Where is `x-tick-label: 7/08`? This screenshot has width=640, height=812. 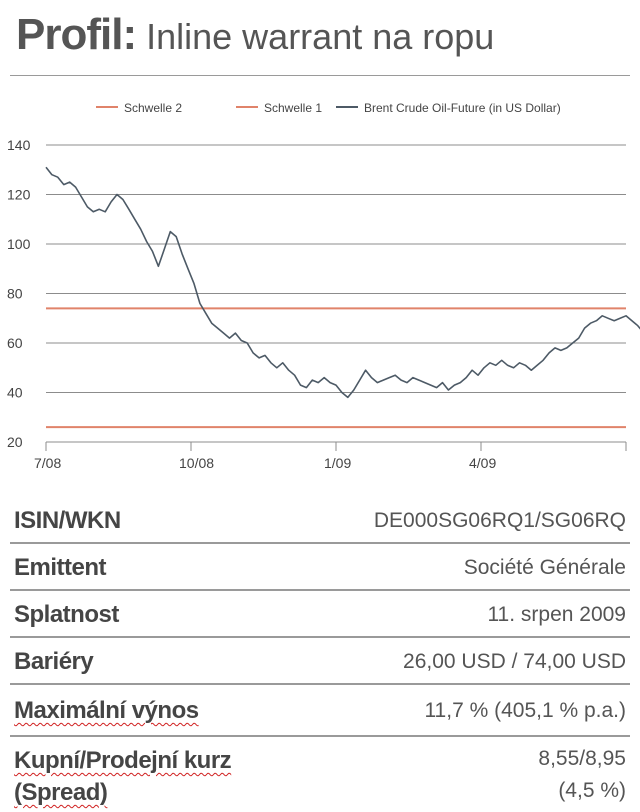 x-tick-label: 7/08 is located at coordinates (47, 463).